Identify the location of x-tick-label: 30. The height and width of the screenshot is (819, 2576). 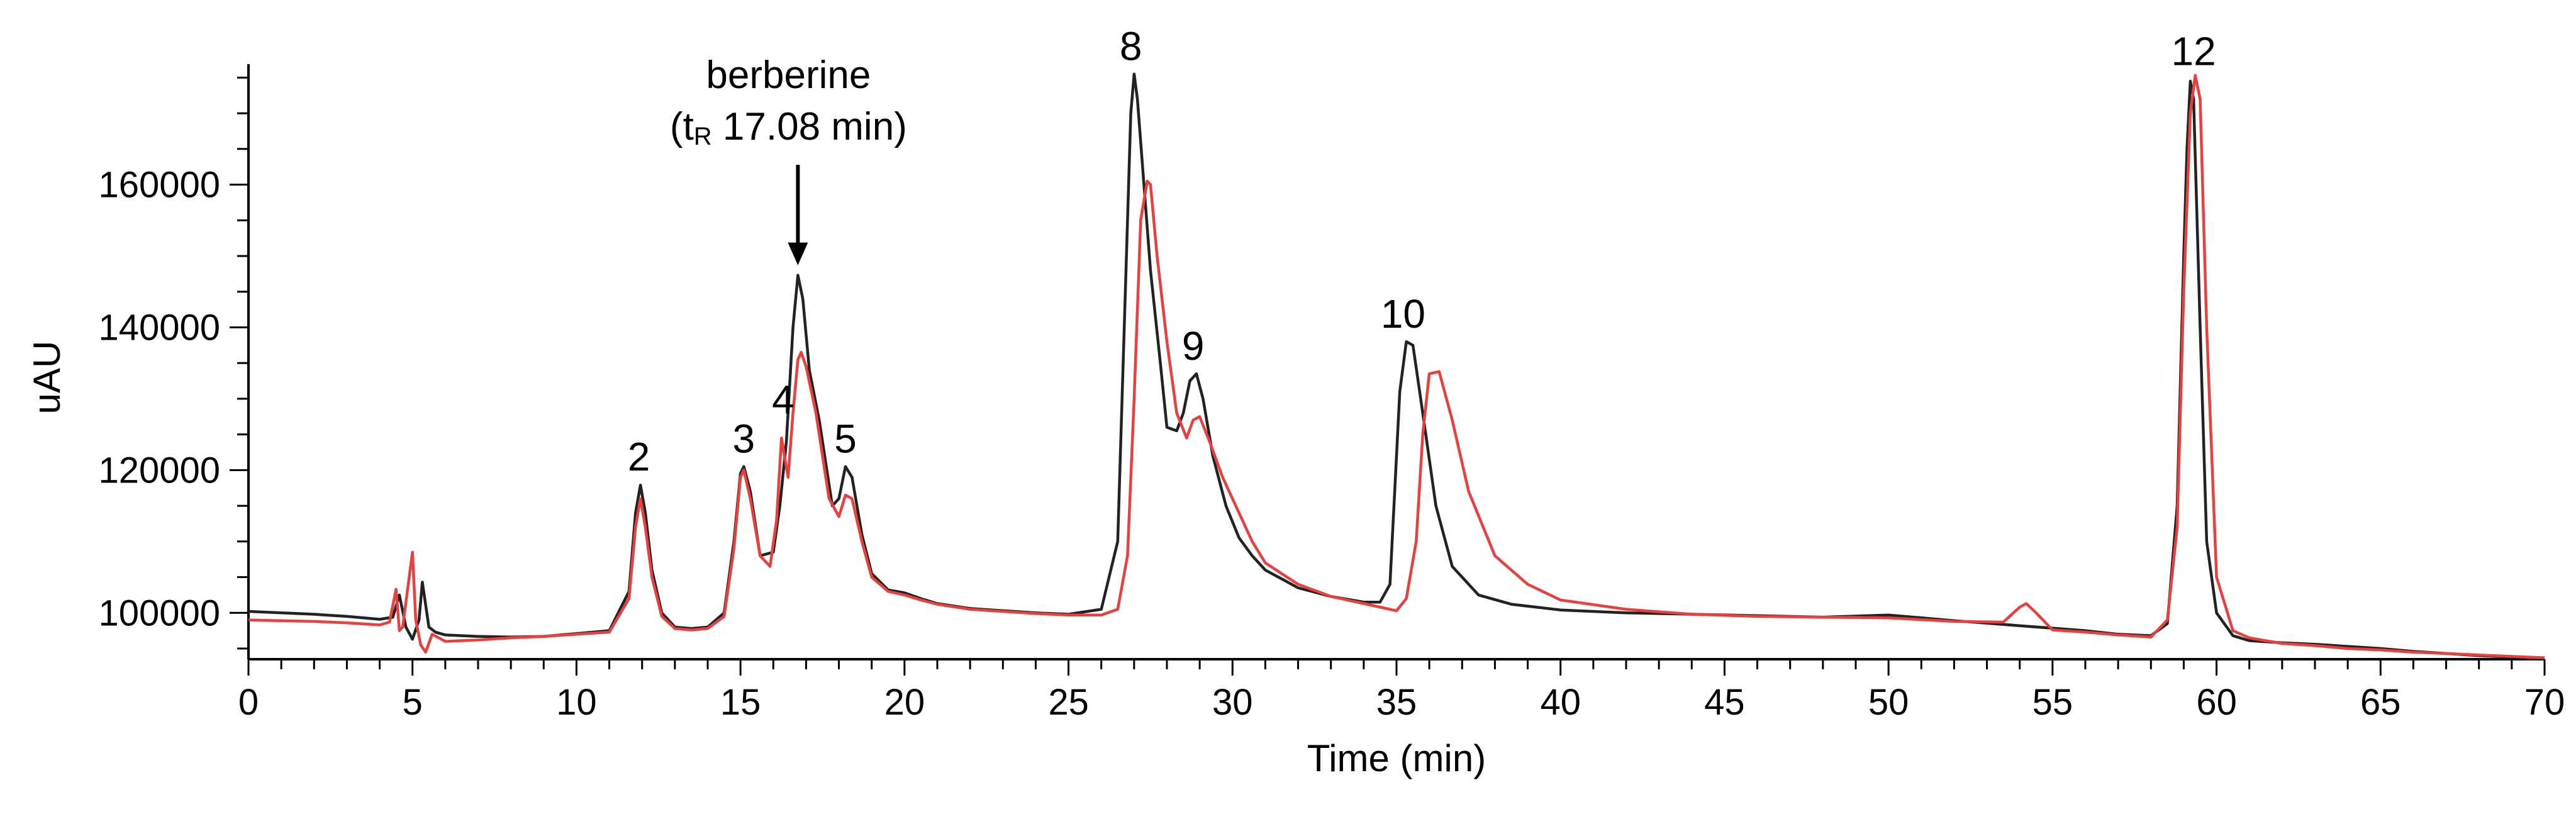
(1232, 702).